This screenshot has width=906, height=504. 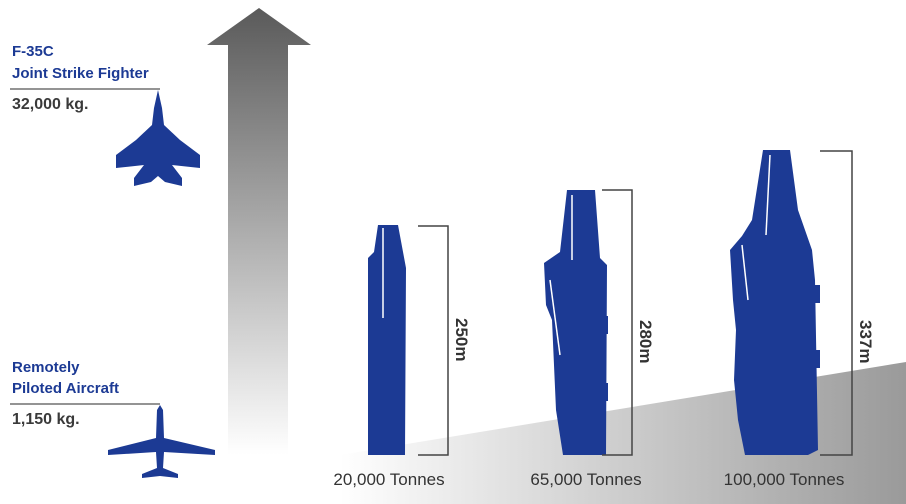 What do you see at coordinates (158, 138) in the screenshot?
I see `f35-icon` at bounding box center [158, 138].